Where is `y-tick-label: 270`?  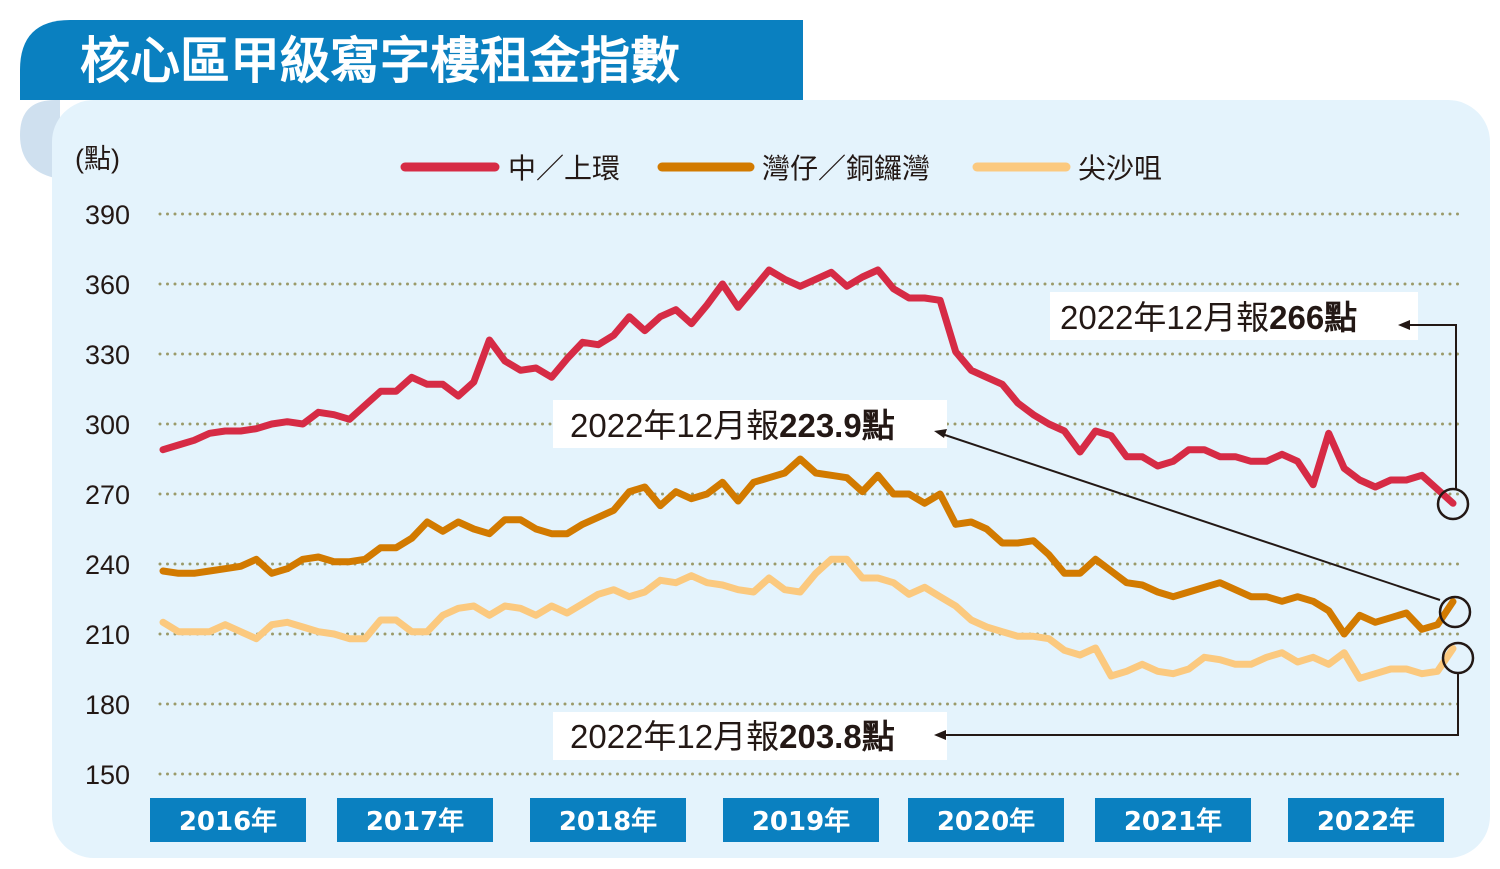
y-tick-label: 270 is located at coordinates (107, 495).